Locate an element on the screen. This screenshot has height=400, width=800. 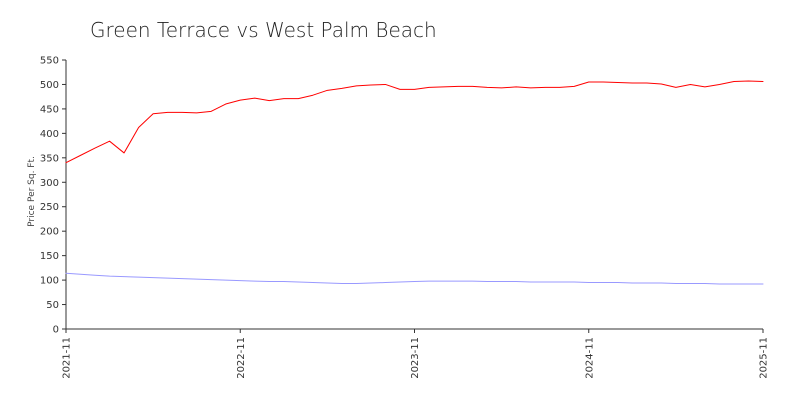
y-tick-label: 0 is located at coordinates (56, 330).